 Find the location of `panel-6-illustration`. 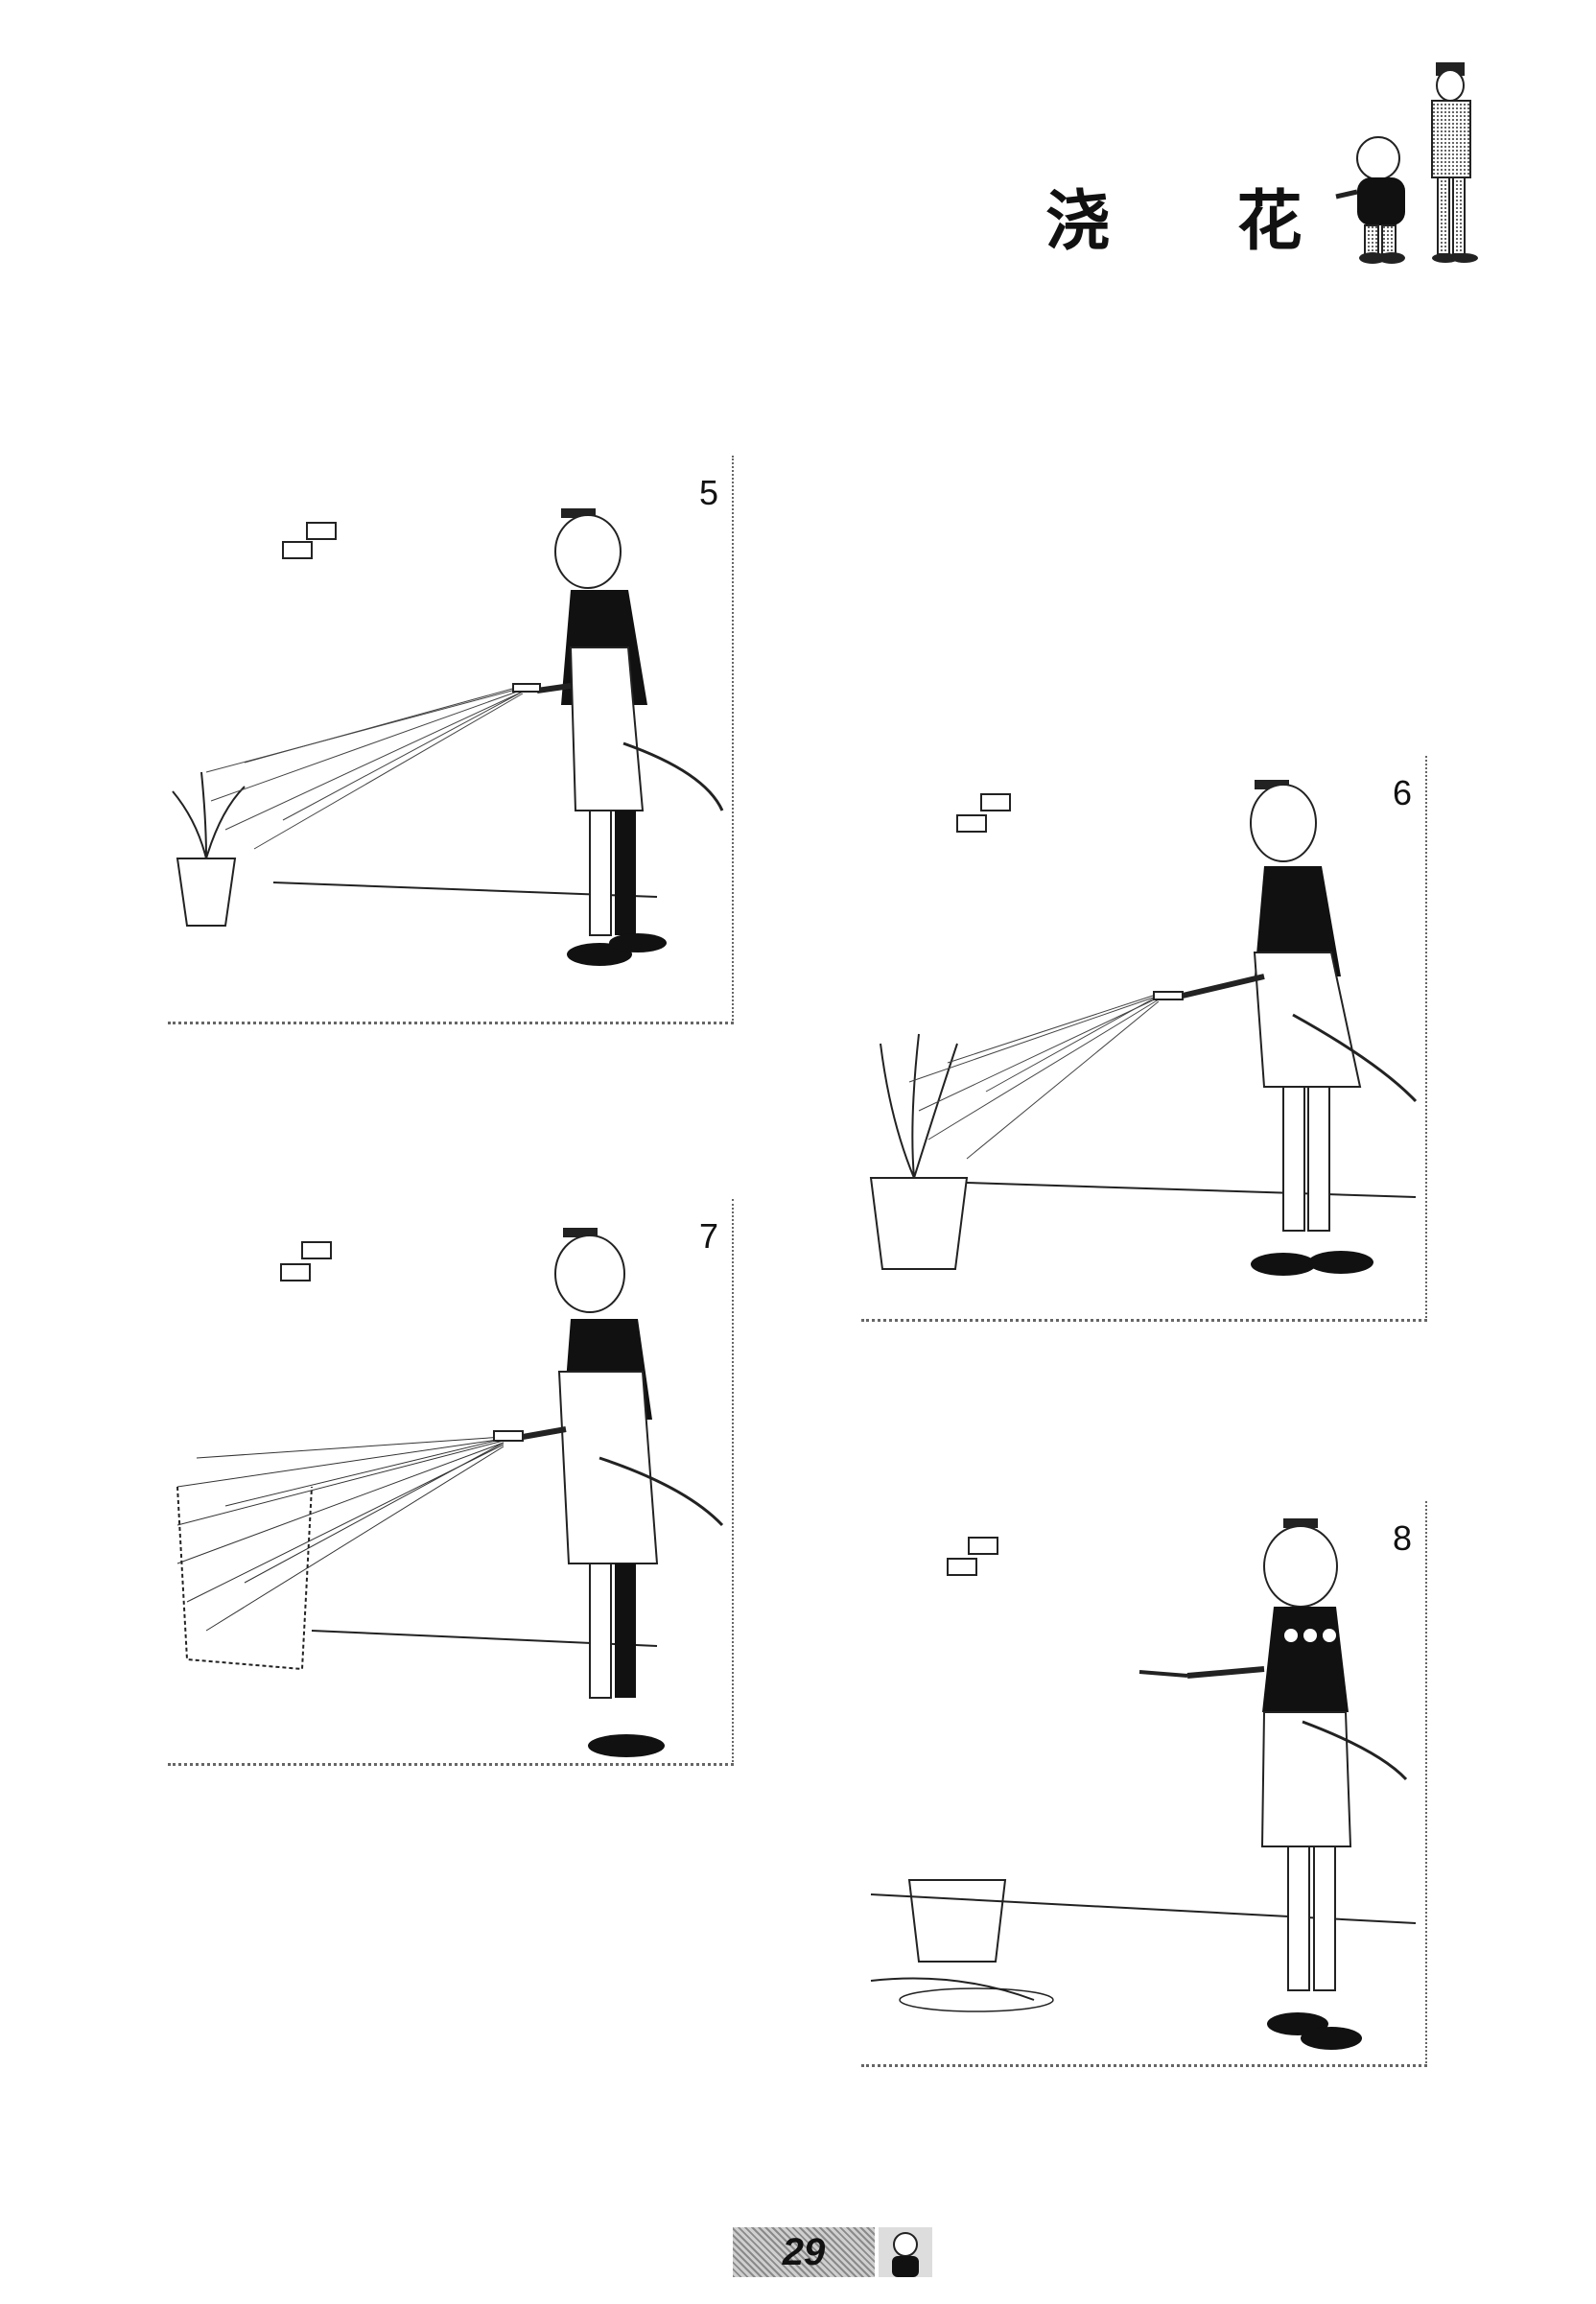

panel-6-illustration is located at coordinates (1143, 1028).